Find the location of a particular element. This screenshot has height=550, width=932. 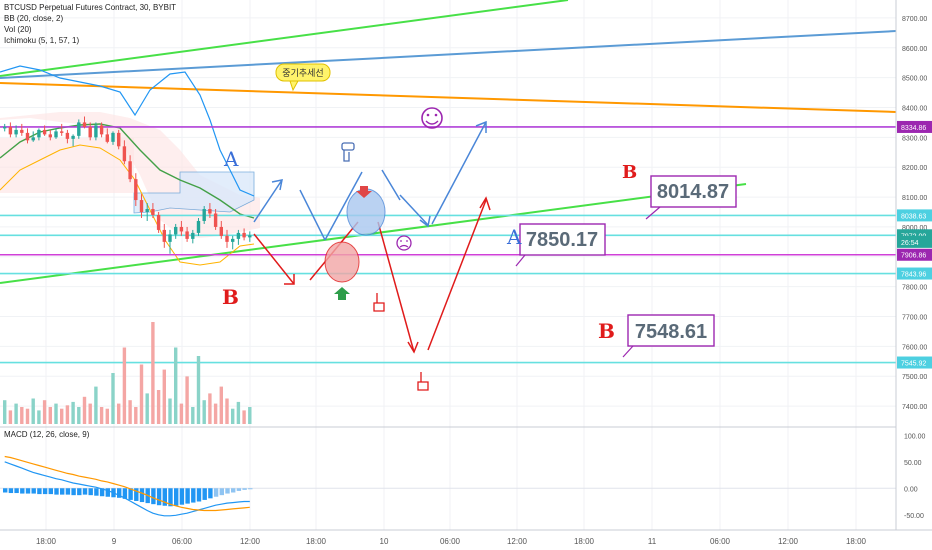

time-tick-label: 12:00 is located at coordinates (788, 541).